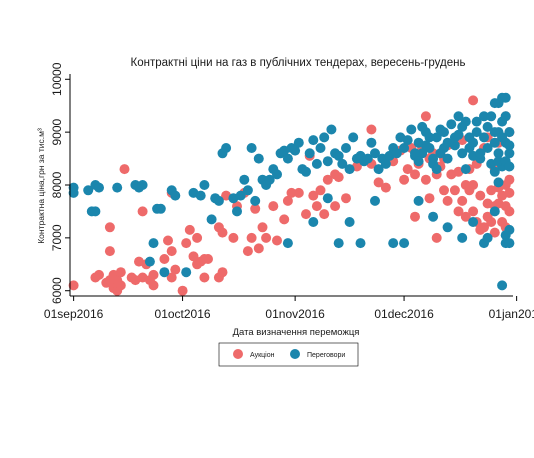 Image resolution: width=534 pixels, height=458 pixels. Describe the element at coordinates (295, 314) in the screenshot. I see `x-tick-label-01nov2016: 01nov2016` at that location.